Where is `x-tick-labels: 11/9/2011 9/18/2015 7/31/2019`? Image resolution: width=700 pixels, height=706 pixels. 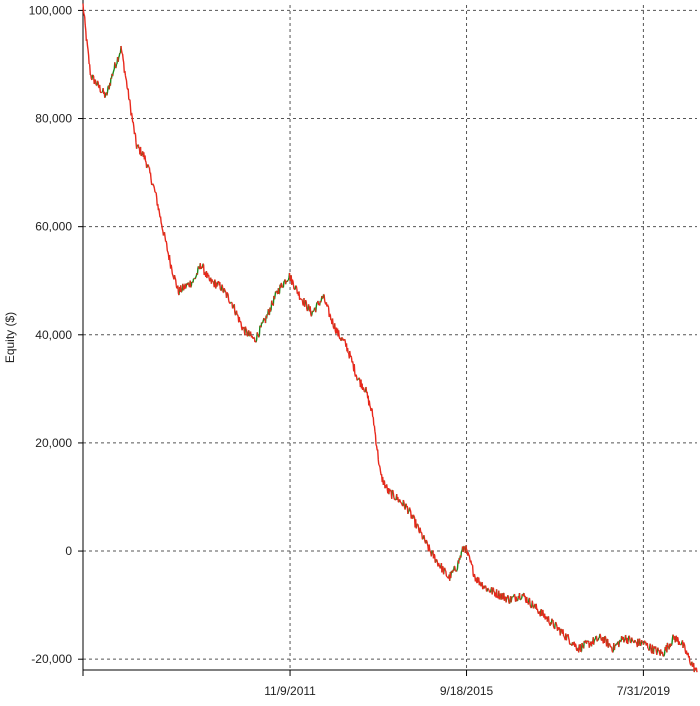
x-tick-labels: 11/9/2011 9/18/2015 7/31/2019 is located at coordinates (467, 691).